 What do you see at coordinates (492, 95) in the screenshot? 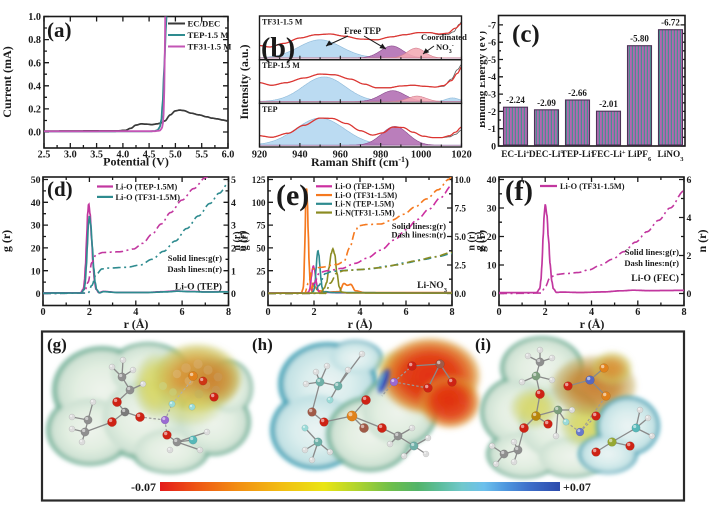
I see `svg-text: -3` at bounding box center [492, 95].